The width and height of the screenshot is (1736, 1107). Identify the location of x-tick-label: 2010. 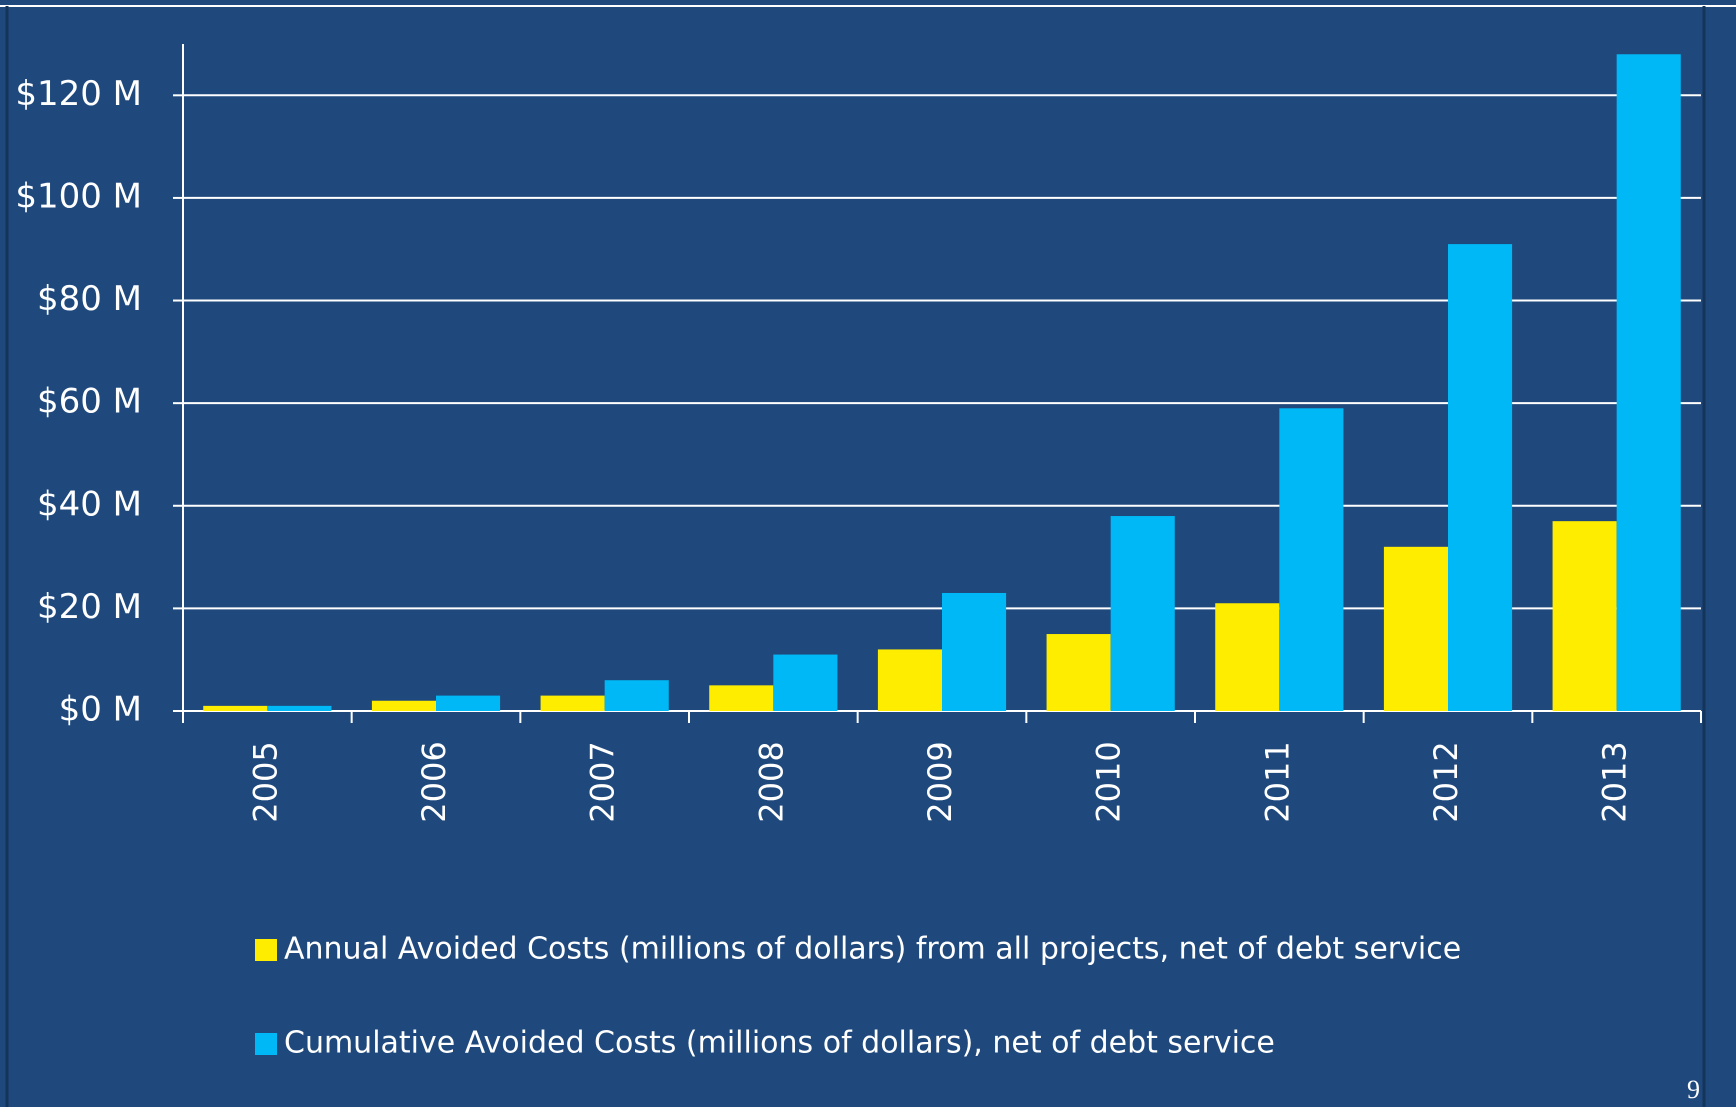
(1109, 781).